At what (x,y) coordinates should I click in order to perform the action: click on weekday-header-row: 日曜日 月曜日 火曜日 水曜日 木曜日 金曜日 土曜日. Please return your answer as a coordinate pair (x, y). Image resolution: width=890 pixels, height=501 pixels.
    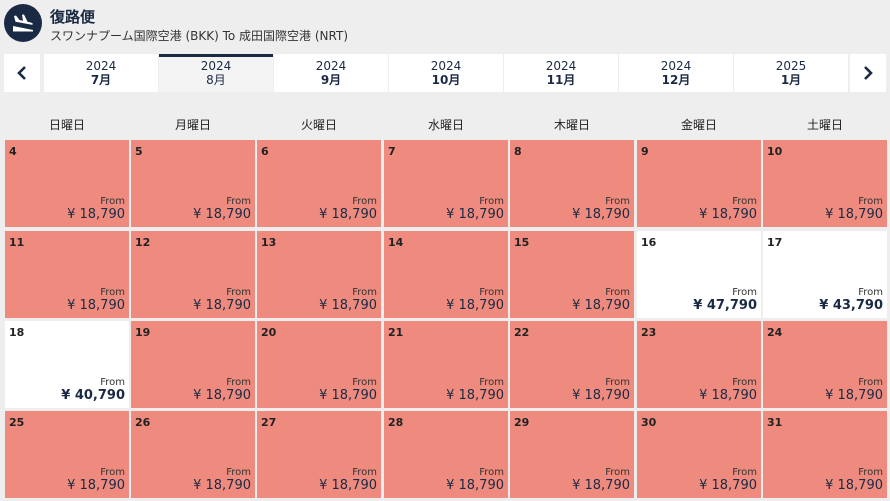
    Looking at the image, I should click on (445, 126).